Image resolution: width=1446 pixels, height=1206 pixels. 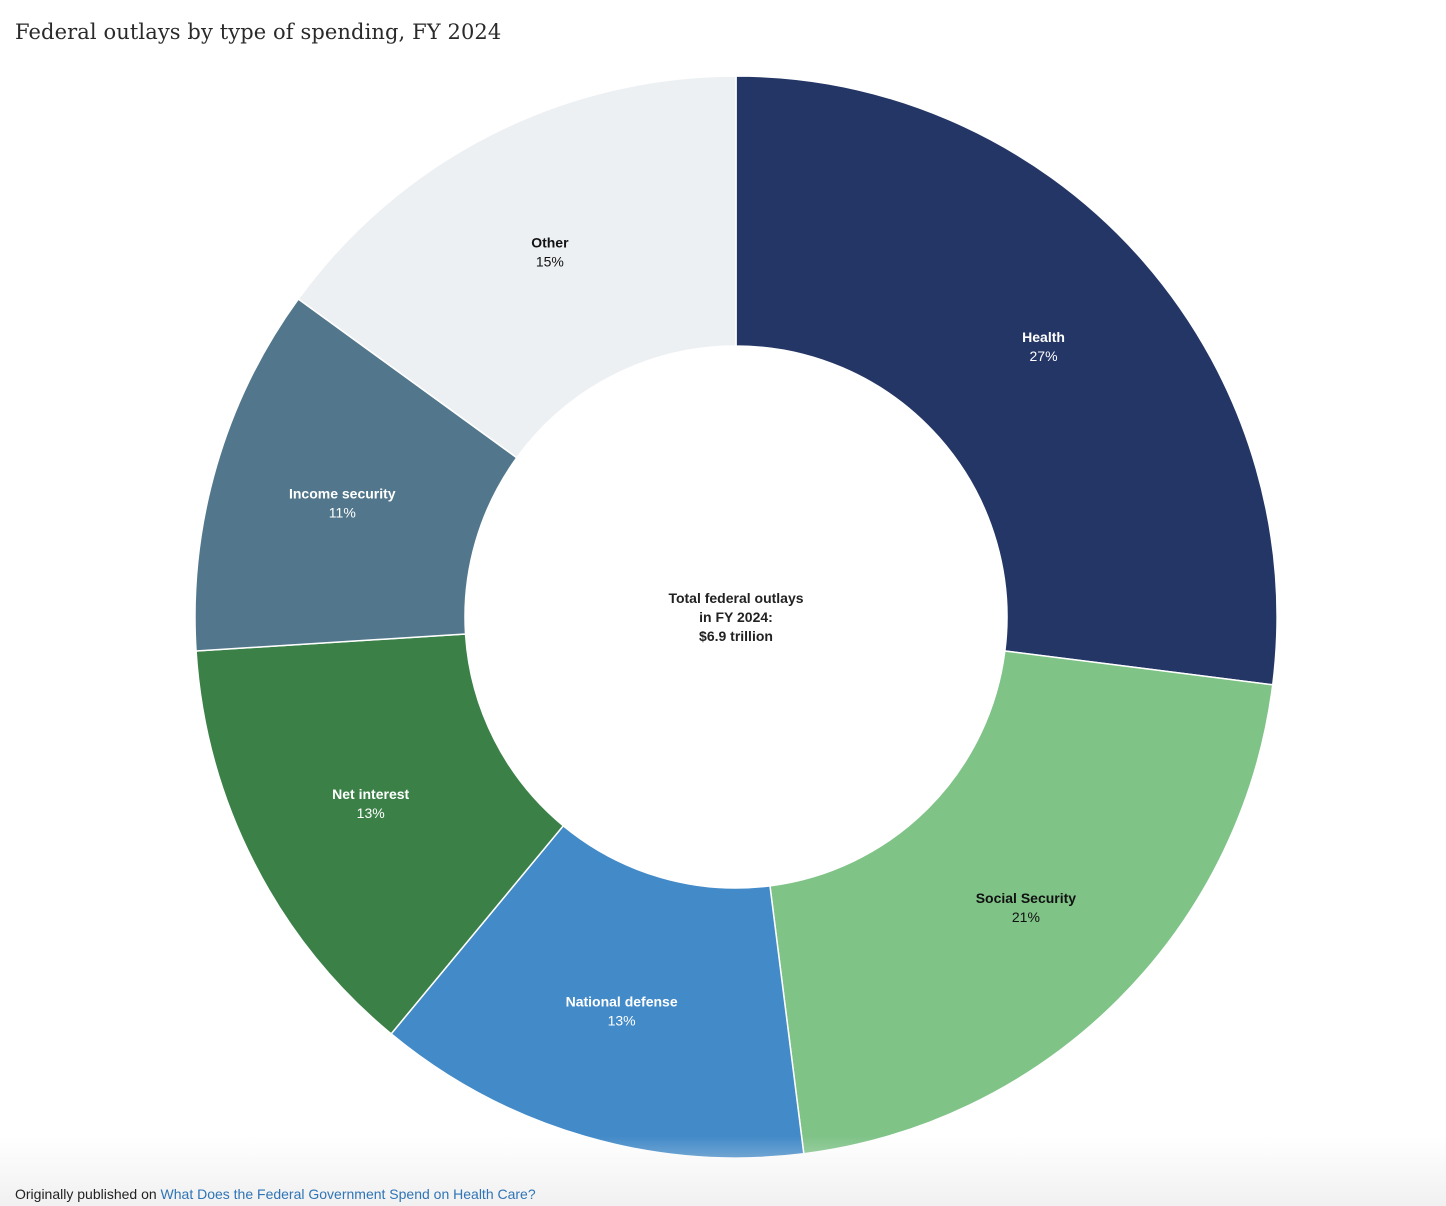 I want to click on slice-value-other: 15%, so click(x=550, y=262).